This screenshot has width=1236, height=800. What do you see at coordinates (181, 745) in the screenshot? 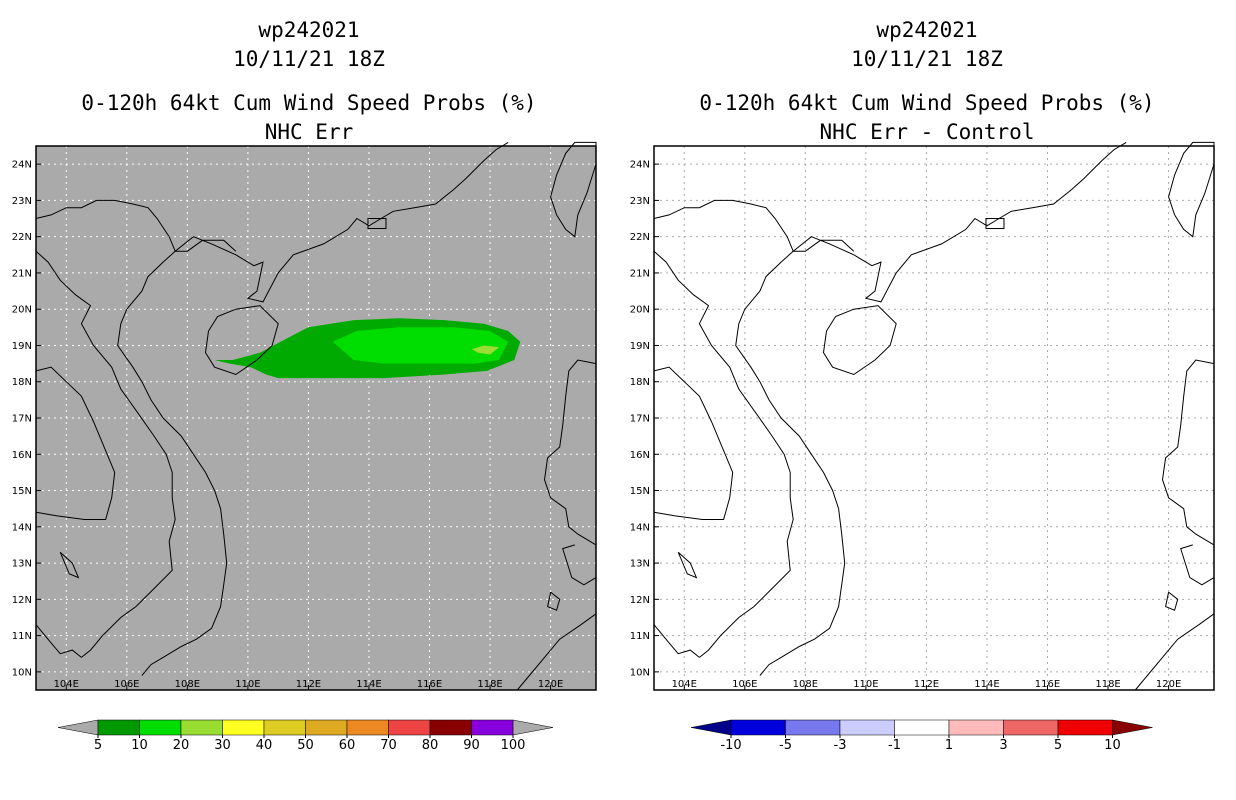
I see `colorbar-label: 20` at bounding box center [181, 745].